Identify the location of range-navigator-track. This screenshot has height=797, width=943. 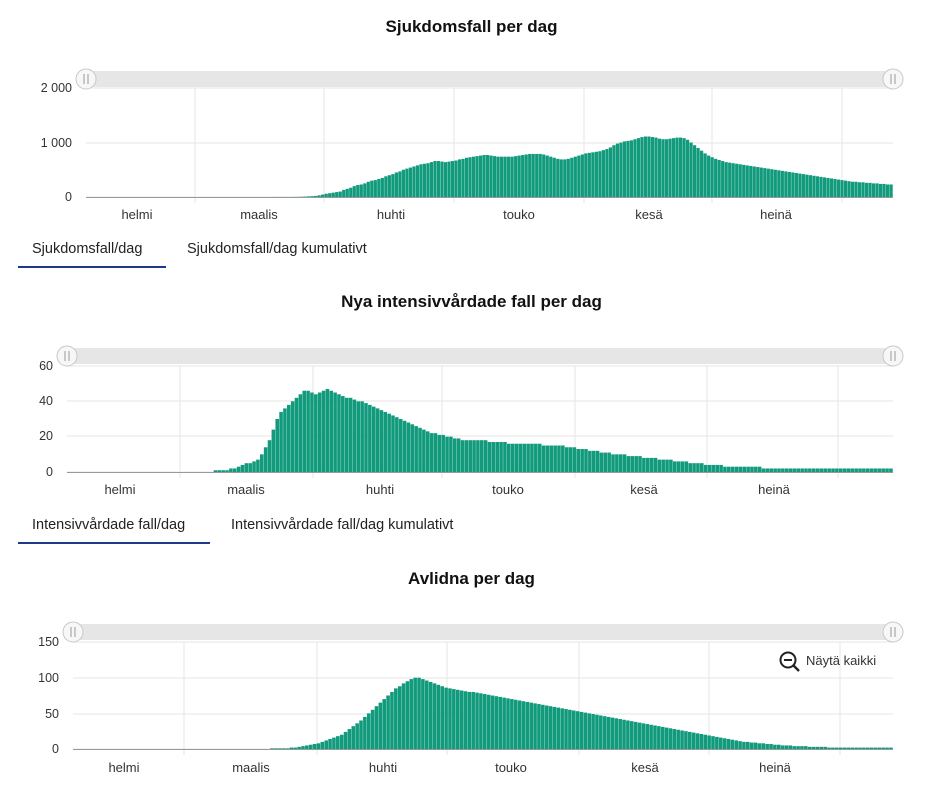
(480, 356).